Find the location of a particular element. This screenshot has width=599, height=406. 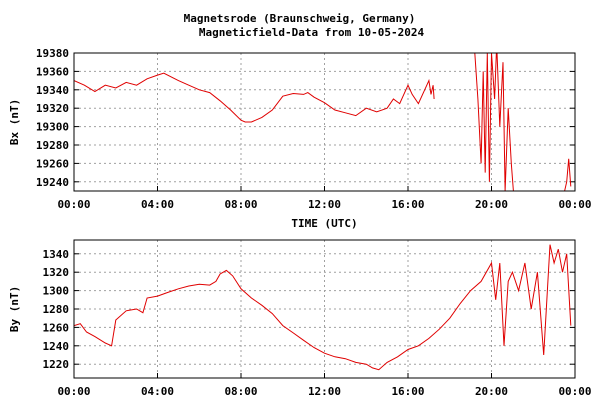

by-ytick-label: 1220 is located at coordinates (56, 364).